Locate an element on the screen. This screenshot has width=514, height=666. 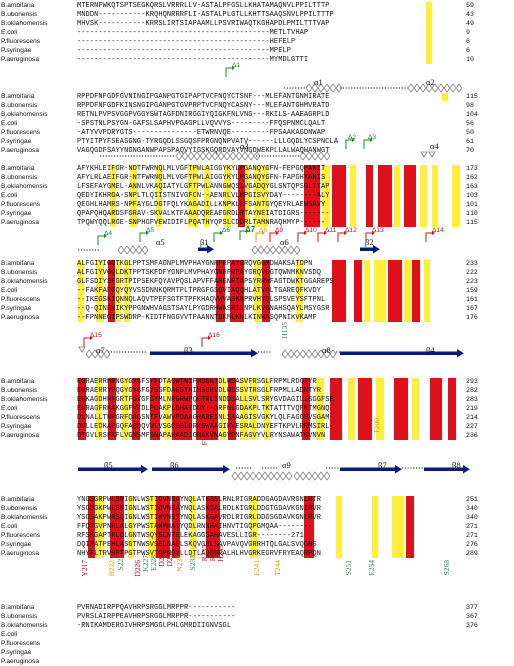
helix-label: α6 is located at coordinates (284, 242).